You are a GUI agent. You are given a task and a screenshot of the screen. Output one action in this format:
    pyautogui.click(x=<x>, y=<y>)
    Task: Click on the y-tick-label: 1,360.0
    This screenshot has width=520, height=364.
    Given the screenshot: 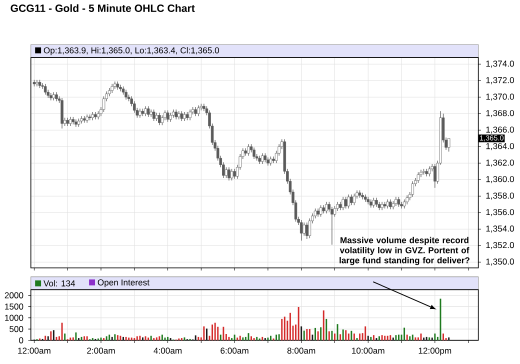 What is the action you would take?
    pyautogui.click(x=500, y=180)
    